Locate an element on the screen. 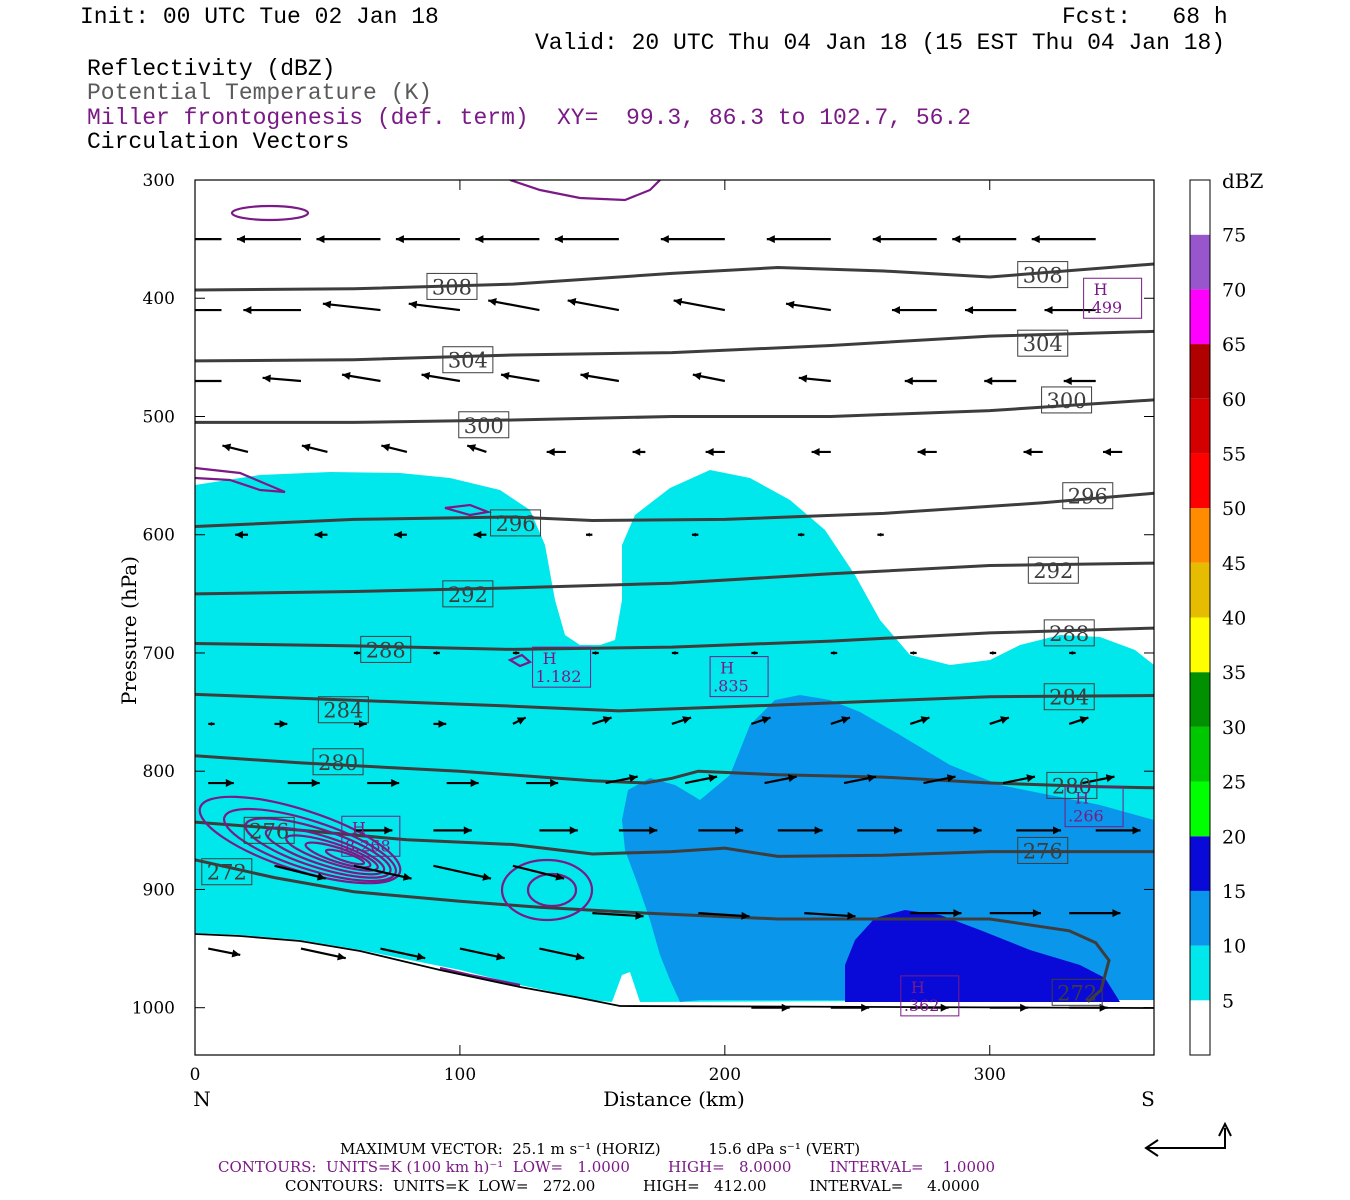 The width and height of the screenshot is (1350, 1200). theta-label: 300 is located at coordinates (484, 426).